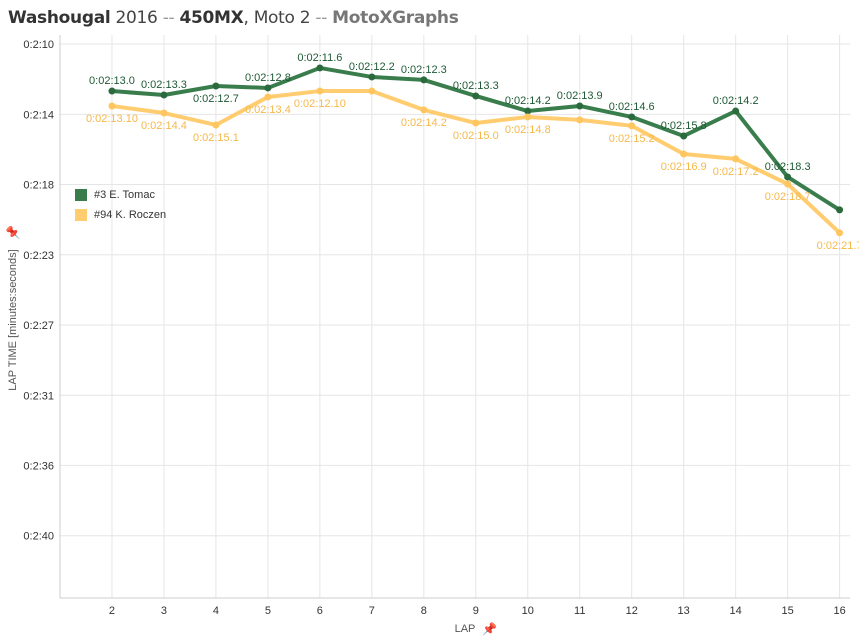 The height and width of the screenshot is (639, 859). What do you see at coordinates (13, 319) in the screenshot?
I see `y-axis-title: LAP TIME [minutes:seconds]` at bounding box center [13, 319].